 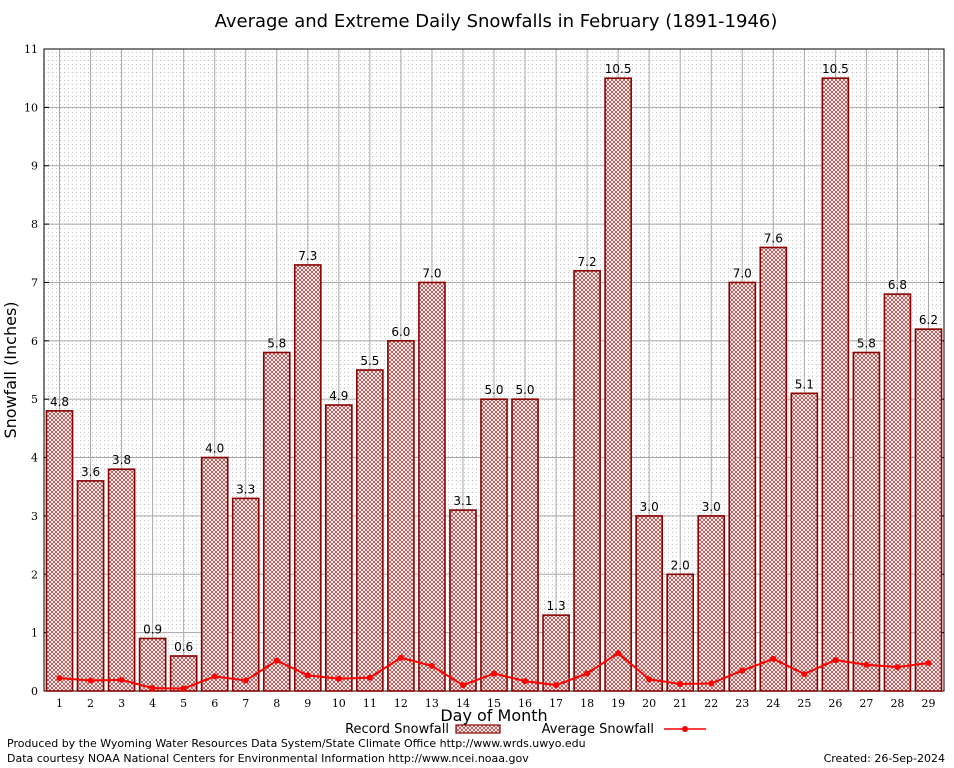 I want to click on x-tick-label: 4, so click(x=152, y=703).